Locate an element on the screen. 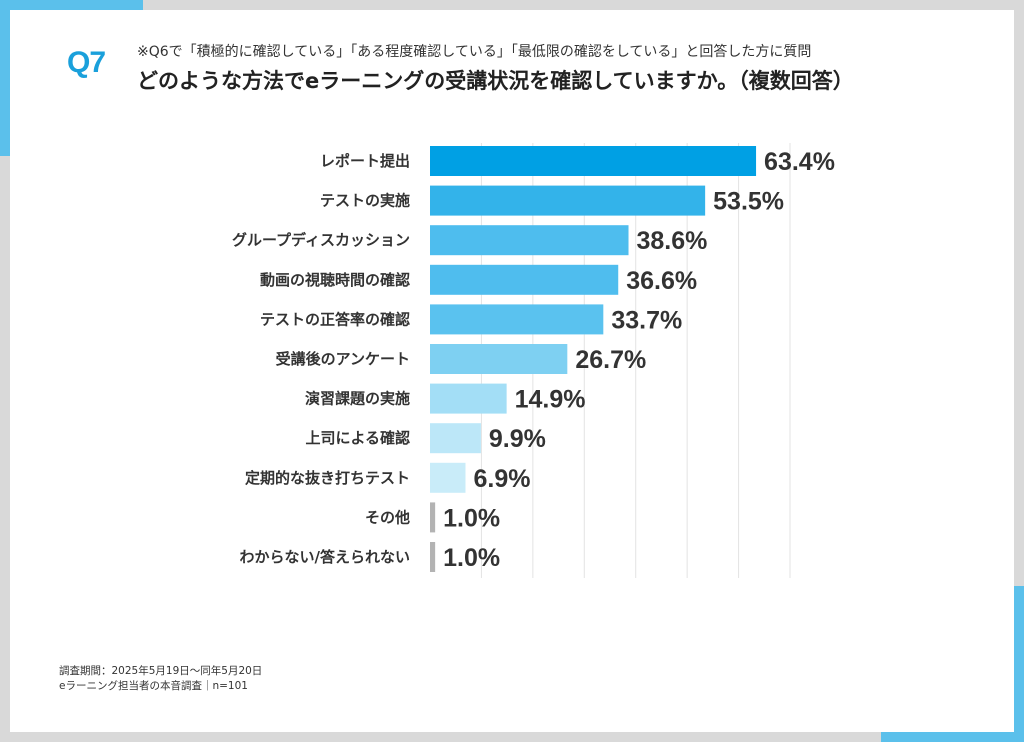 This screenshot has width=1024, height=742. accent-corner-bottom-right is located at coordinates (952, 737).